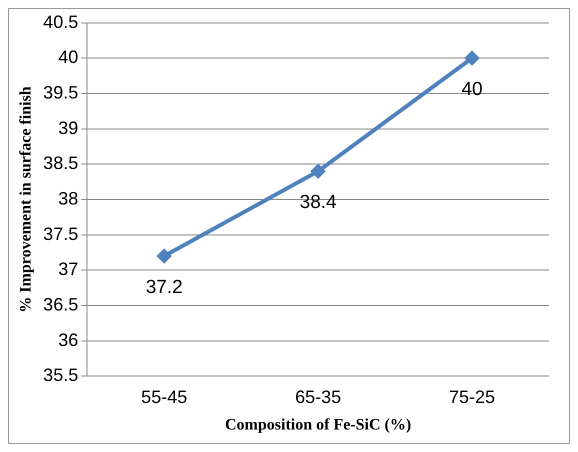  What do you see at coordinates (319, 202) in the screenshot?
I see `data-label: 38.4` at bounding box center [319, 202].